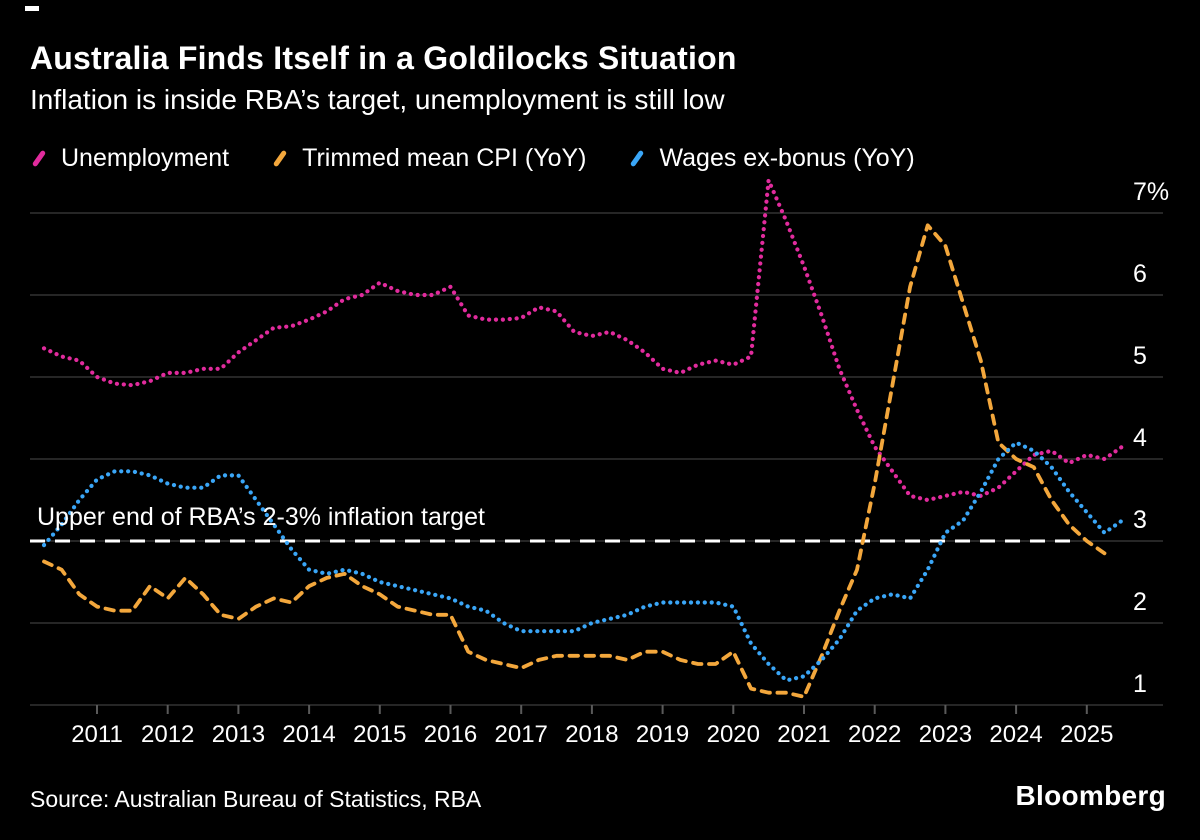 The image size is (1200, 840). What do you see at coordinates (1140, 438) in the screenshot?
I see `y-axis-label: 4` at bounding box center [1140, 438].